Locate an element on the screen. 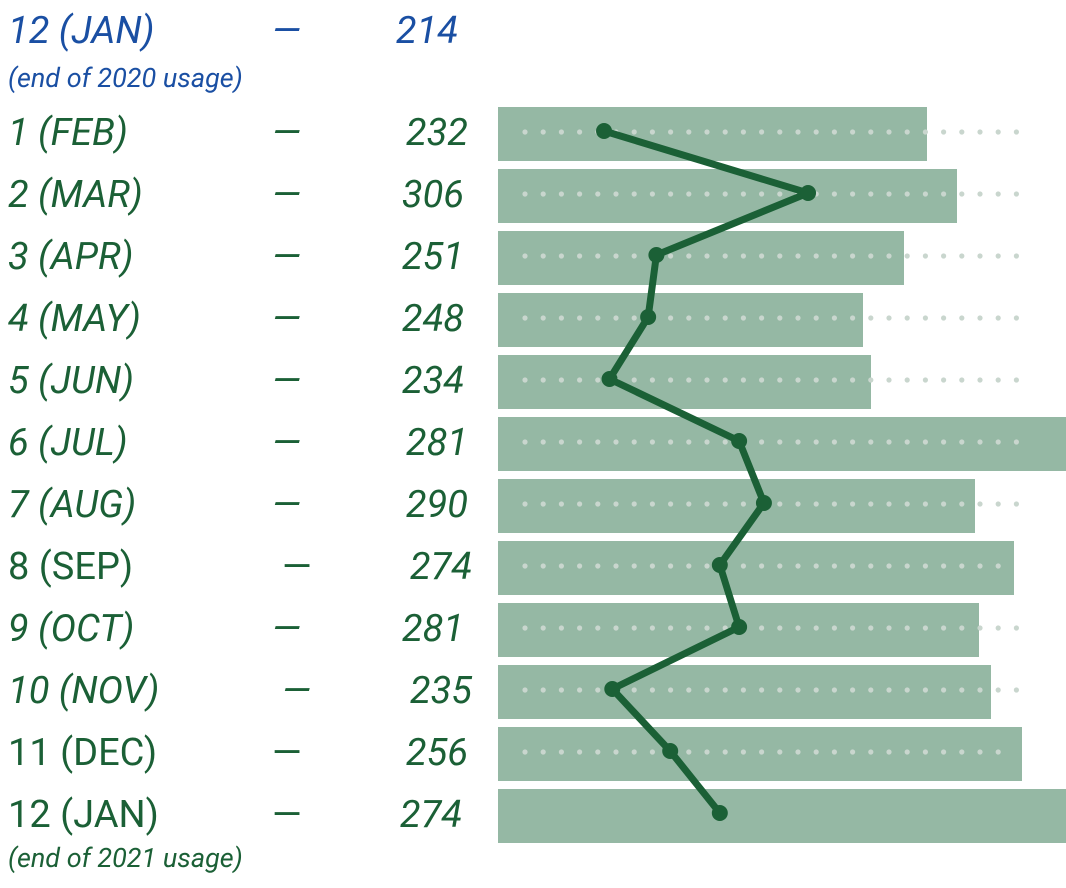 The width and height of the screenshot is (1066, 888). row-label: 7 (AUG) is located at coordinates (72, 505).